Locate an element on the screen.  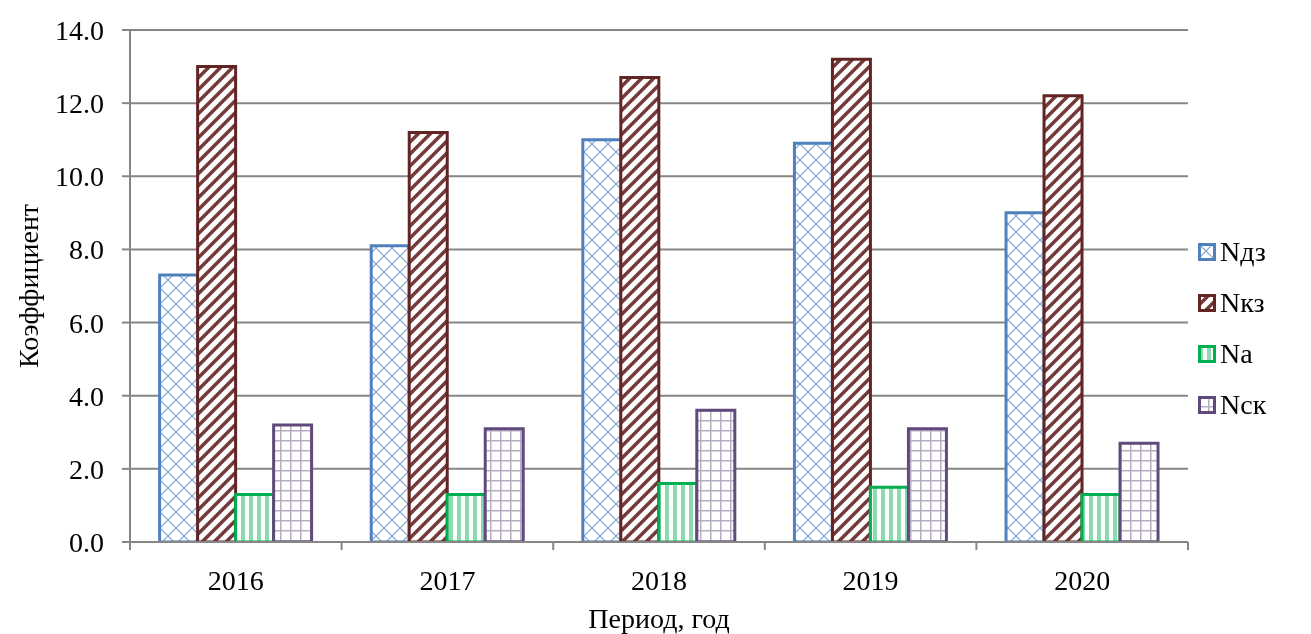
x-axis-title: Период, год is located at coordinates (659, 618).